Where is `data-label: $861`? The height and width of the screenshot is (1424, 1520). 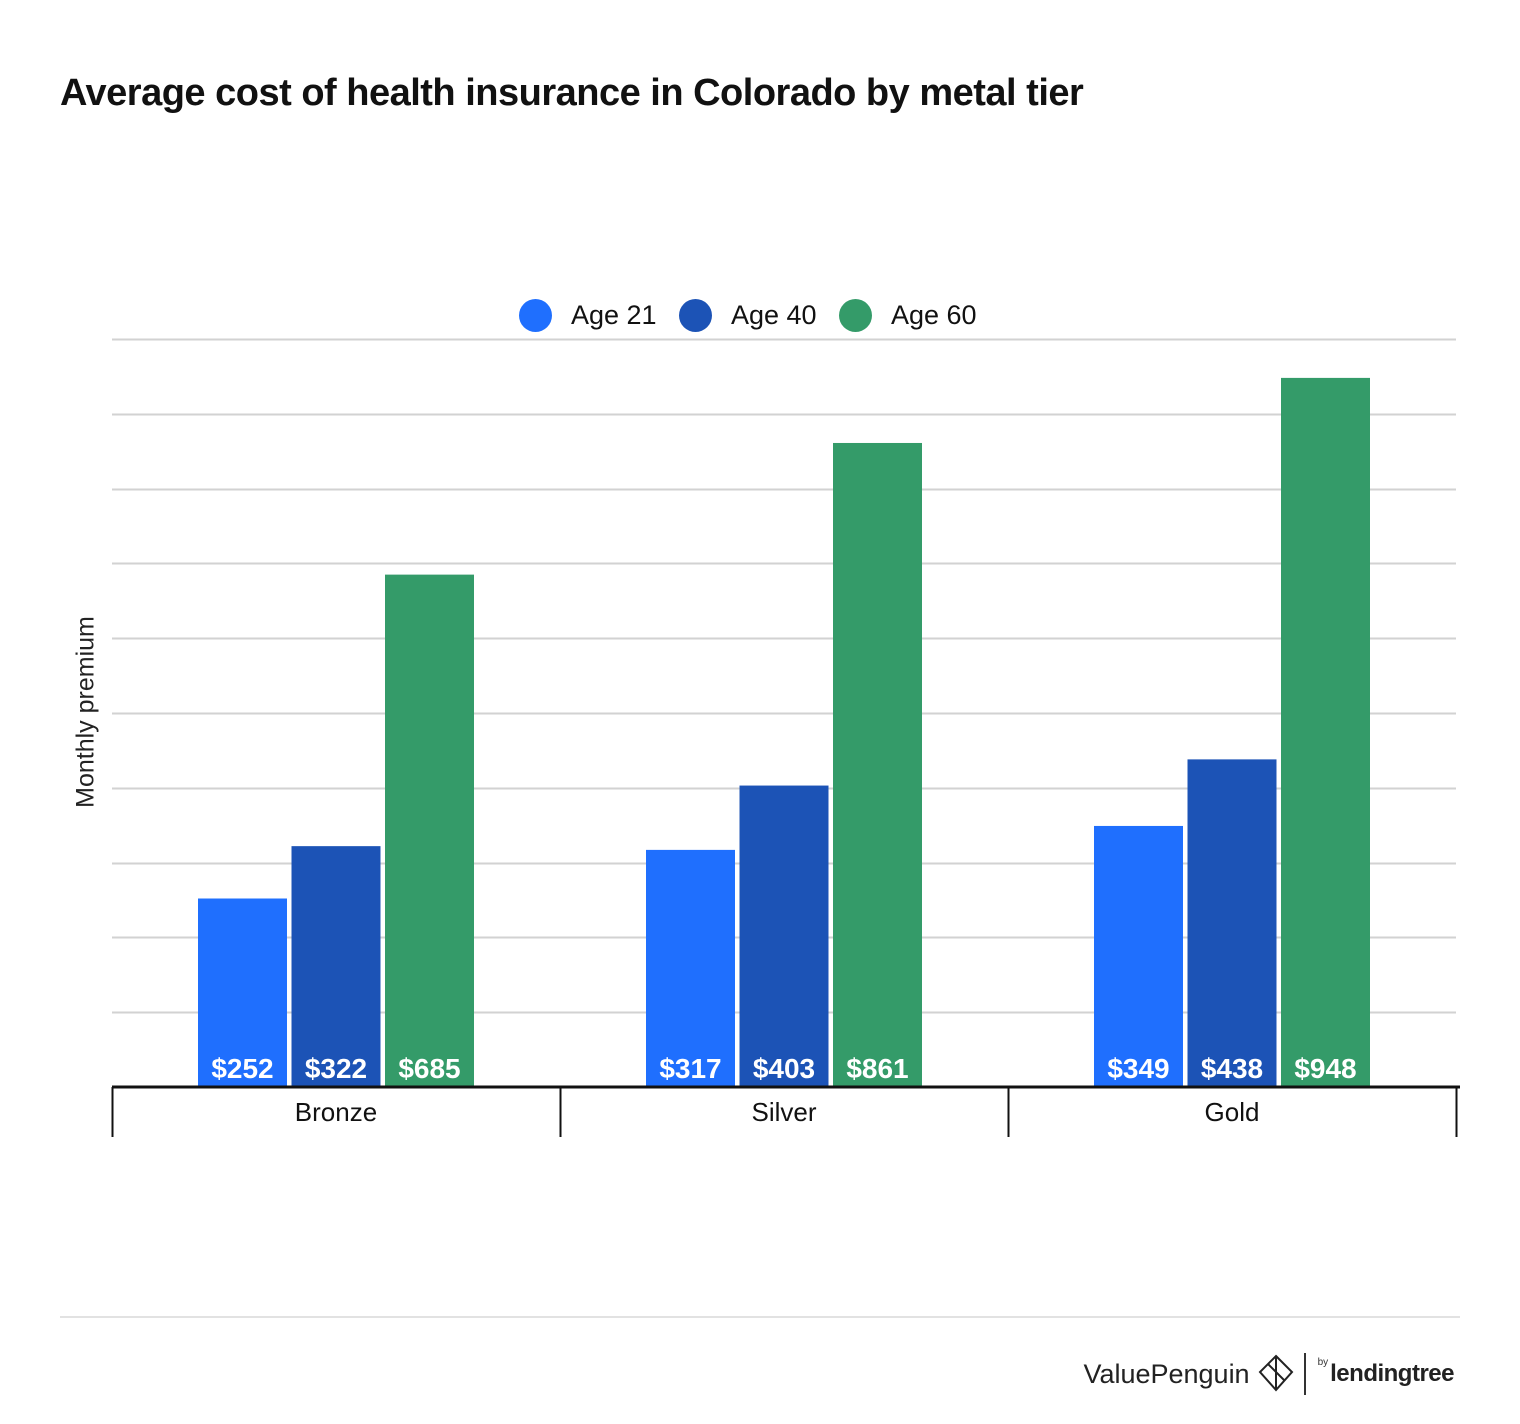
data-label: $861 is located at coordinates (877, 1068).